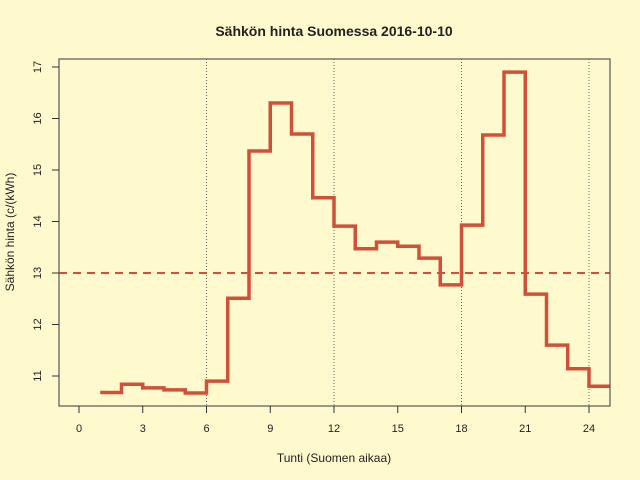  What do you see at coordinates (38, 324) in the screenshot?
I see `y-tick-label: 12` at bounding box center [38, 324].